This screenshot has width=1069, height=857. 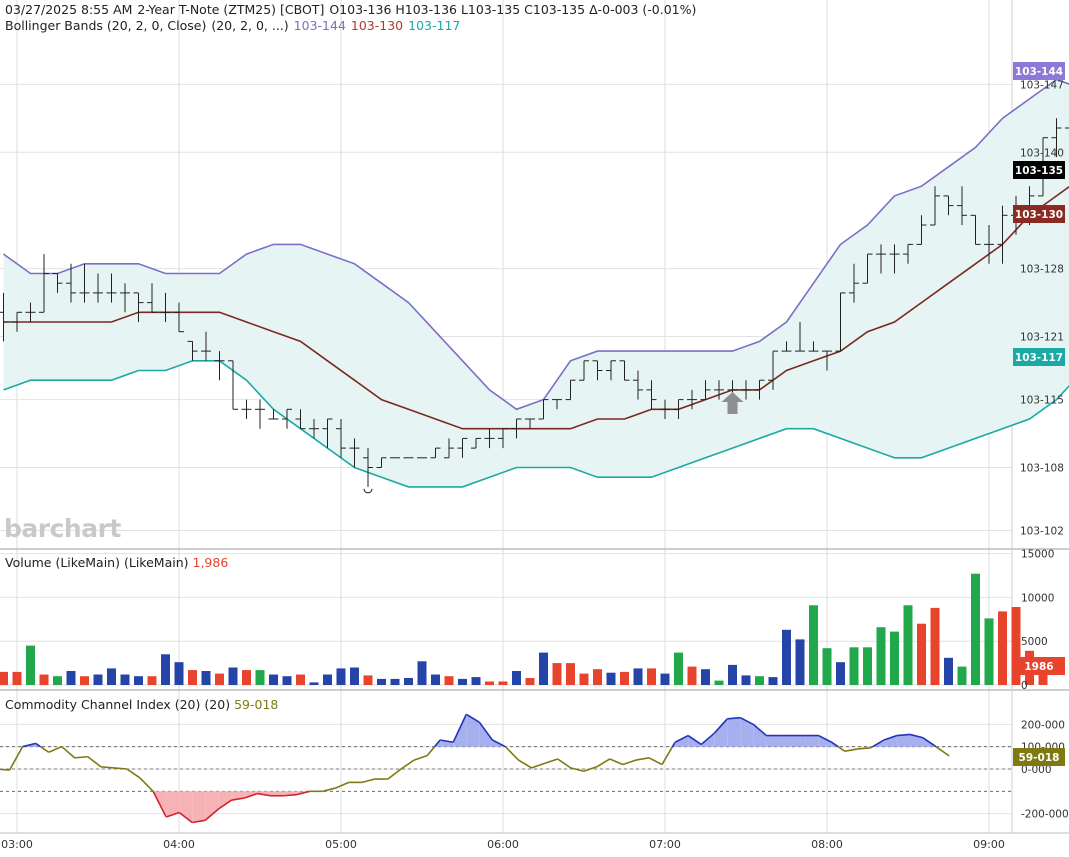 What do you see at coordinates (524, 629) in the screenshot?
I see `volume-pane` at bounding box center [524, 629].